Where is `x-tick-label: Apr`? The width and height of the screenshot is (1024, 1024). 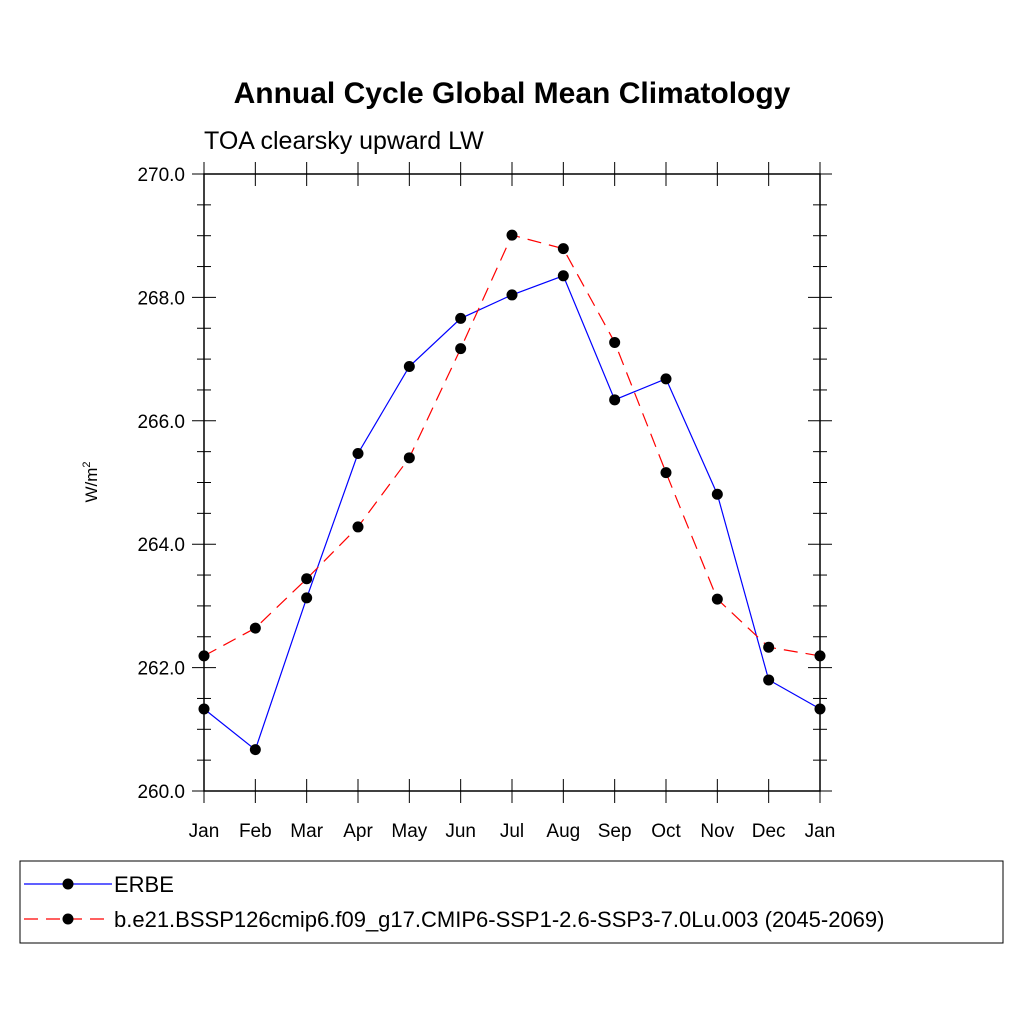
x-tick-label: Apr is located at coordinates (358, 831).